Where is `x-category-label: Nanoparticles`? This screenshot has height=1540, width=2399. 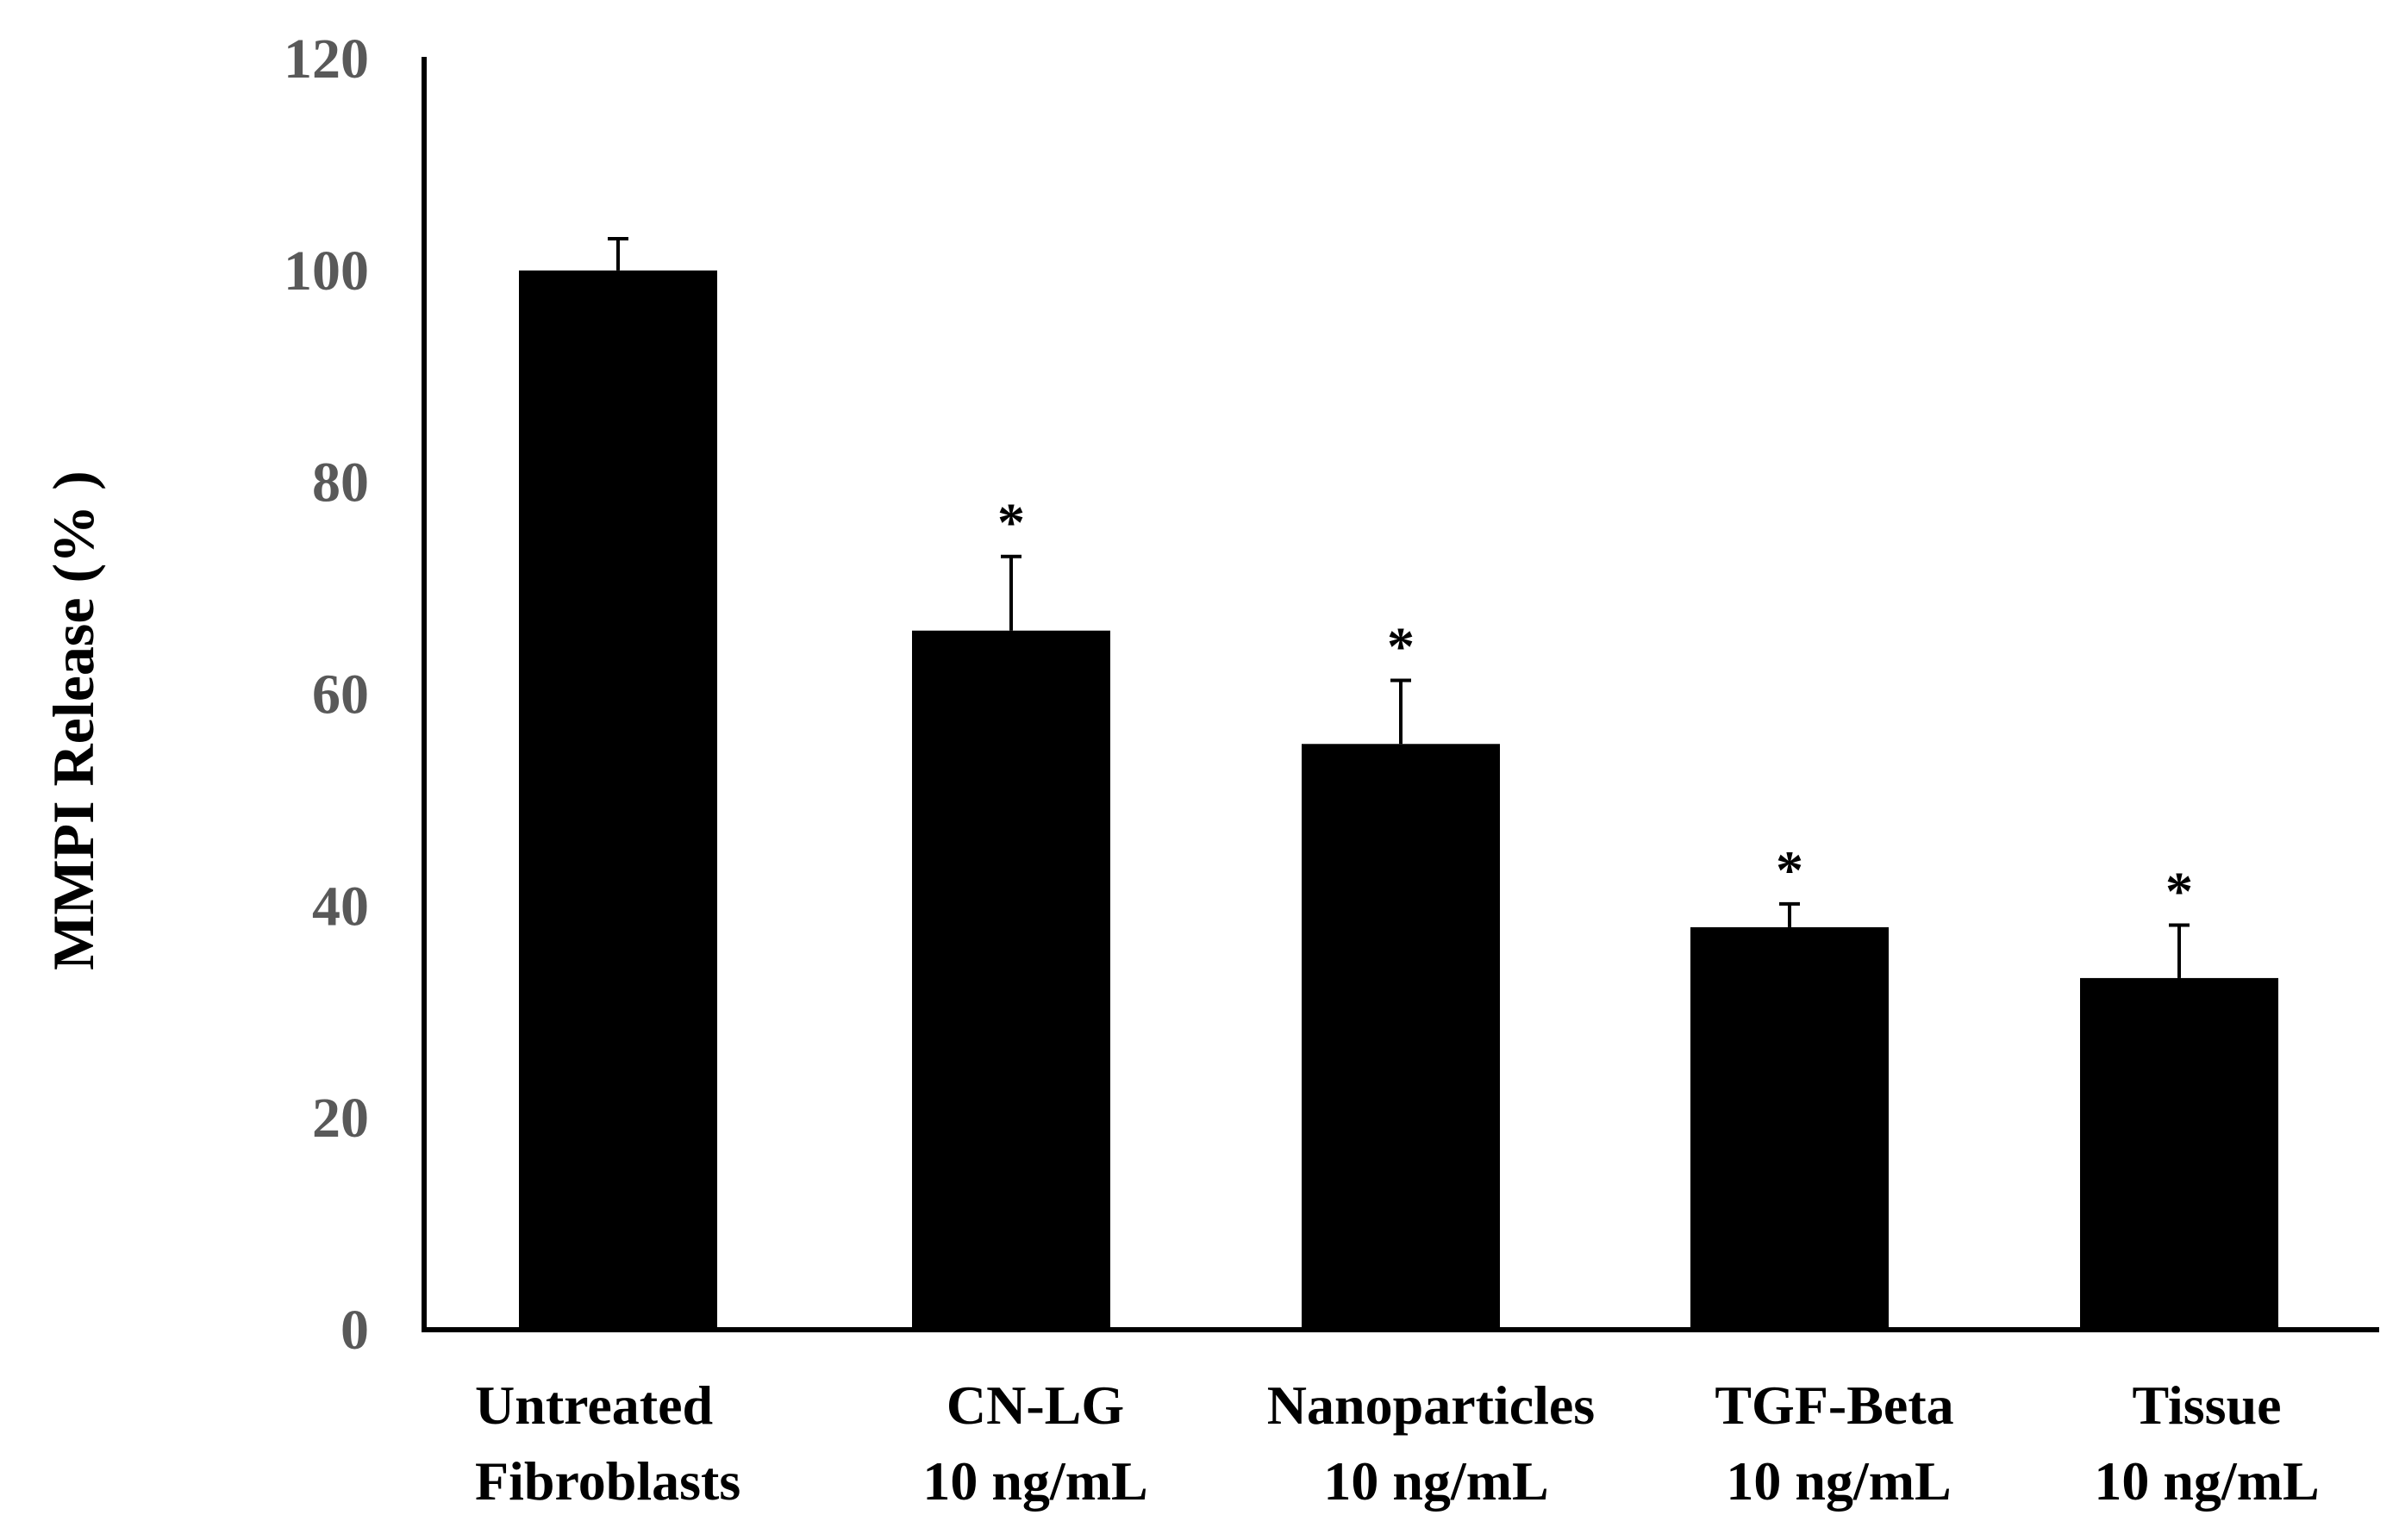 x-category-label: Nanoparticles is located at coordinates (1431, 1405).